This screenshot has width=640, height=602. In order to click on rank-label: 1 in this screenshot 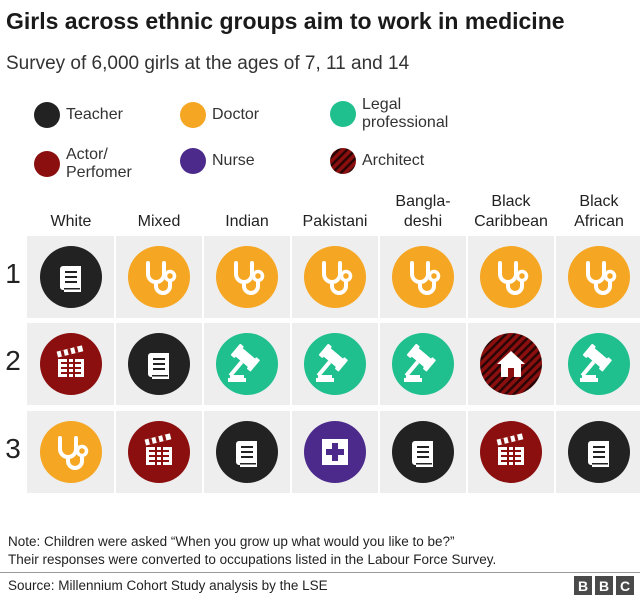, I will do `click(13, 273)`.